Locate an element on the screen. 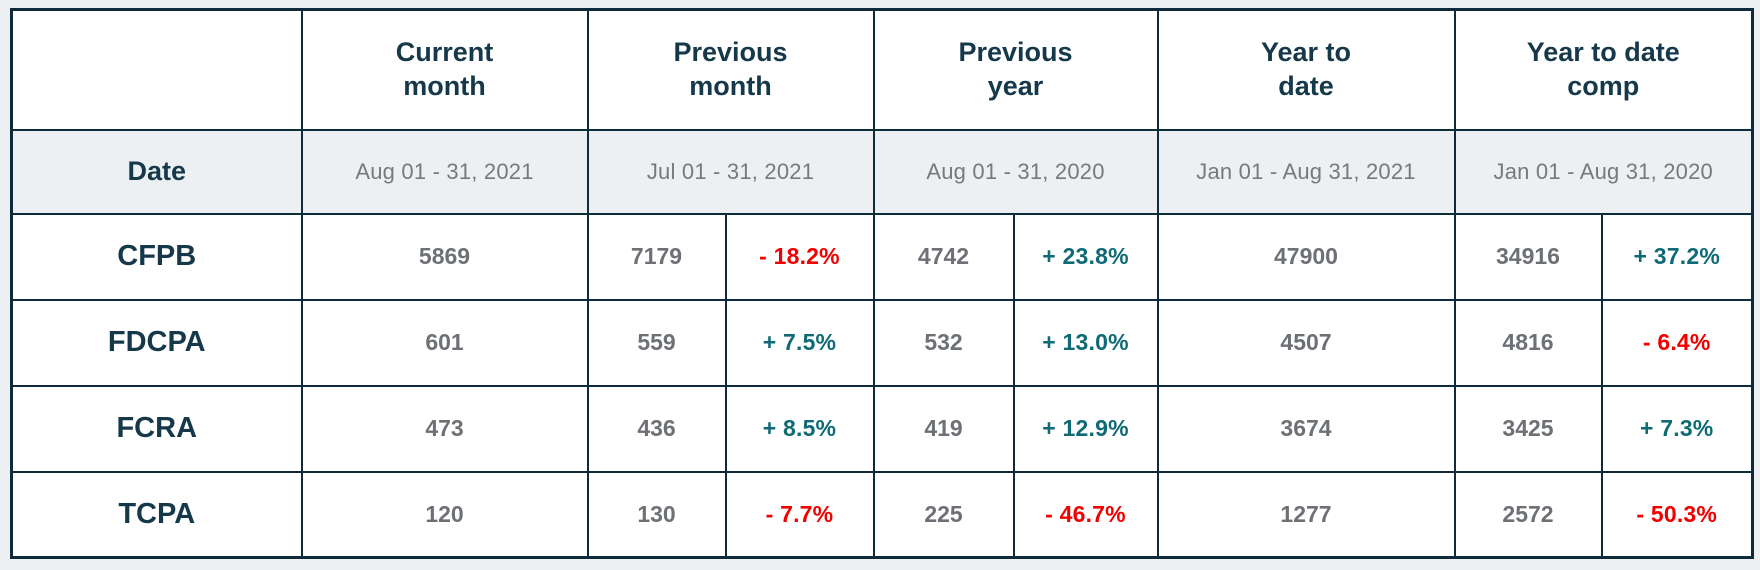  previous-year-value: 4742 is located at coordinates (943, 256).